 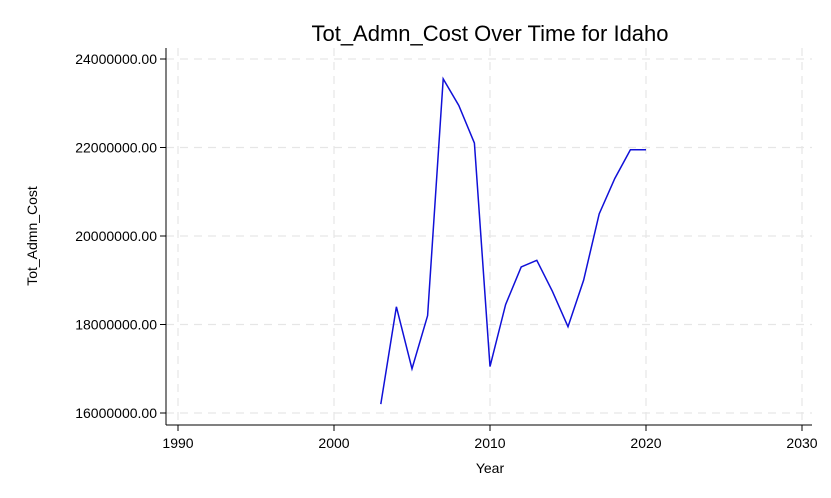 I want to click on x-tick-label: 2020, so click(x=645, y=443).